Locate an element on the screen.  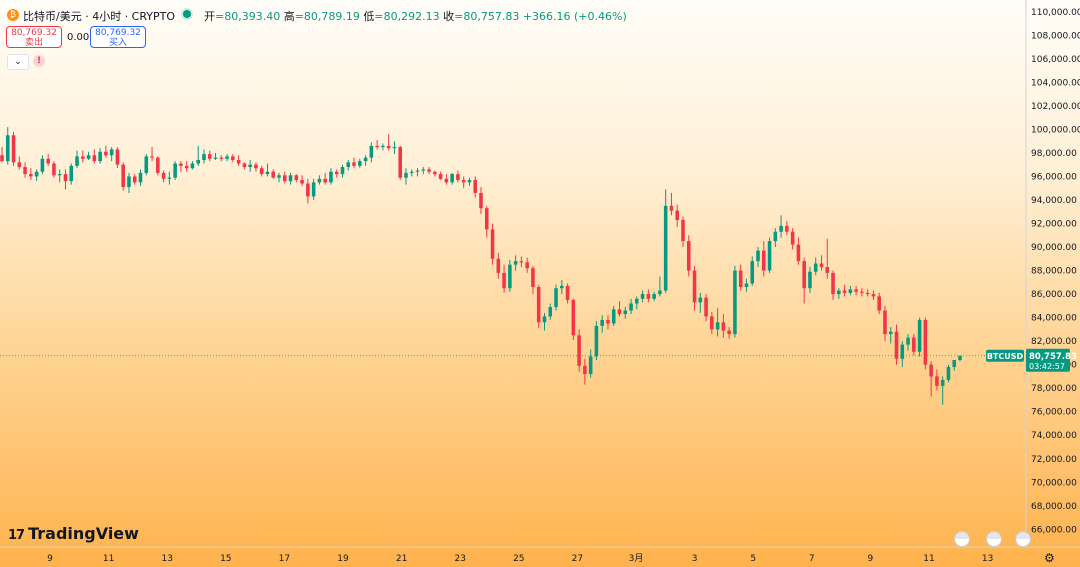
symbol-title: 比特币/美元 · 4小时 · CRYPTO is located at coordinates (99, 16).